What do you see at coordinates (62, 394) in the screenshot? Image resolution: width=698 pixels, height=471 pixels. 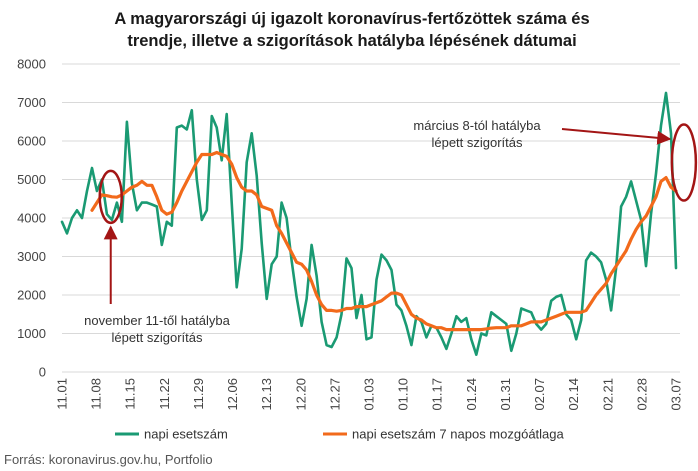 I see `x-tick-label: 11.01` at bounding box center [62, 394].